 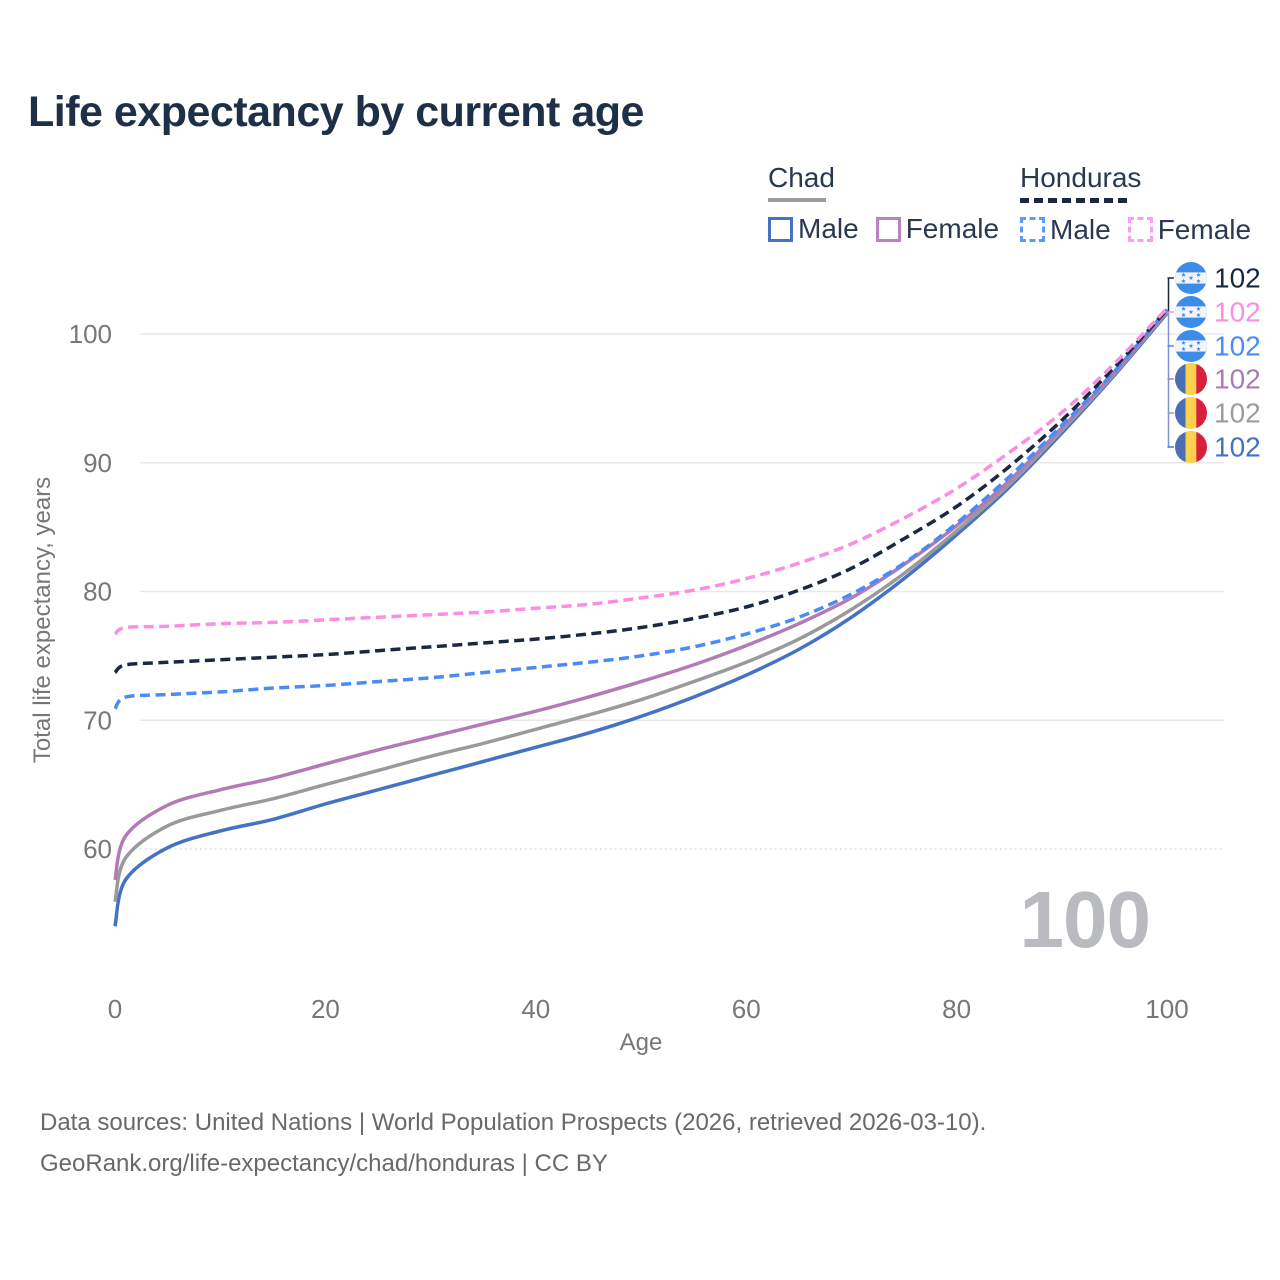 I want to click on chad-male-swatch-icon, so click(x=780, y=229).